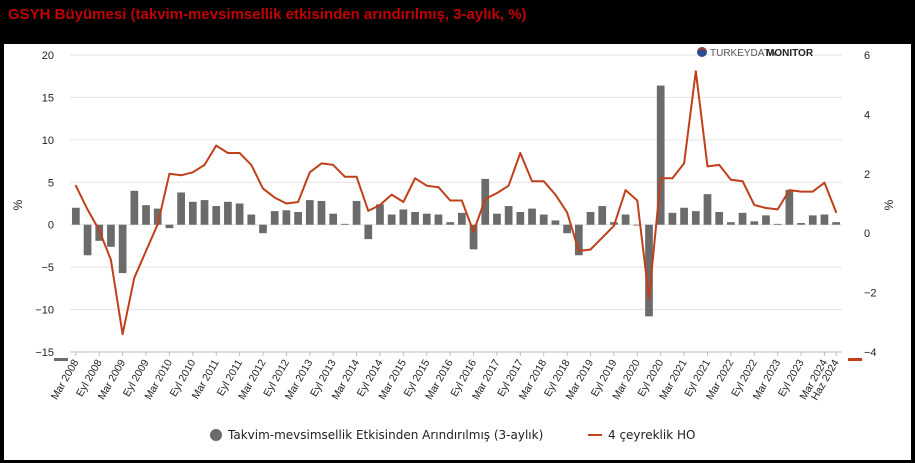  Describe the element at coordinates (777, 209) in the screenshot. I see `line-point-2023Q1` at that location.